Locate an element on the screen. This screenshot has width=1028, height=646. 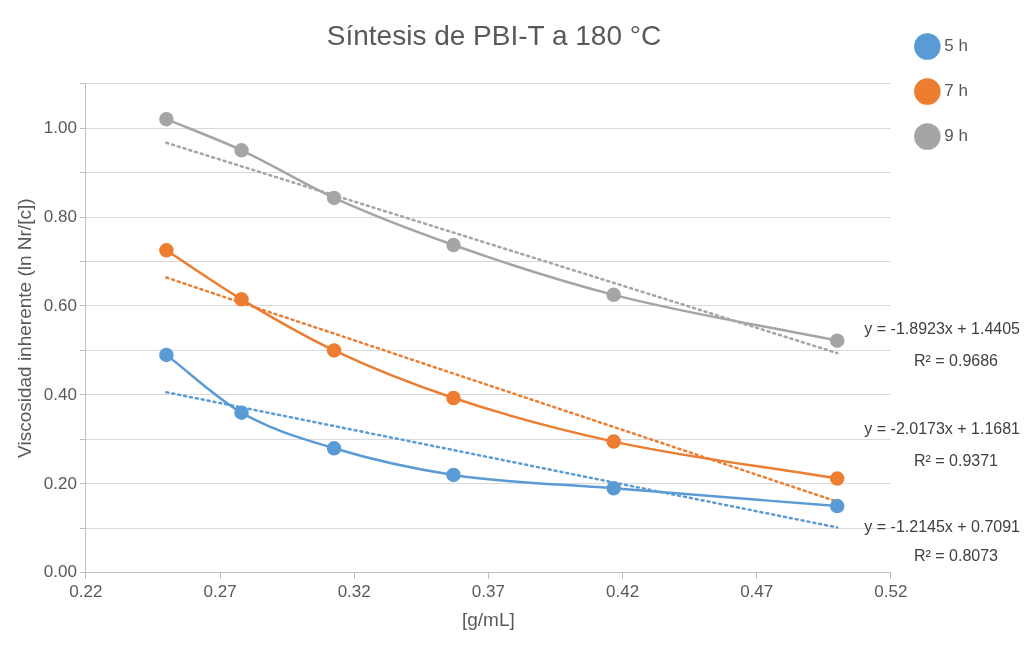
y-axis-title: Viscosidad inherente (ln Nr/[c]) is located at coordinates (24, 328).